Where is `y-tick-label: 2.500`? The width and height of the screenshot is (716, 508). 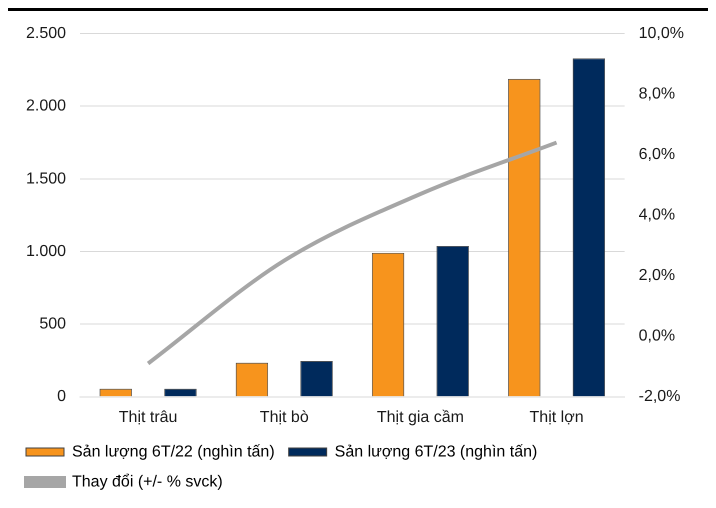 y-tick-label: 2.500 is located at coordinates (46, 33).